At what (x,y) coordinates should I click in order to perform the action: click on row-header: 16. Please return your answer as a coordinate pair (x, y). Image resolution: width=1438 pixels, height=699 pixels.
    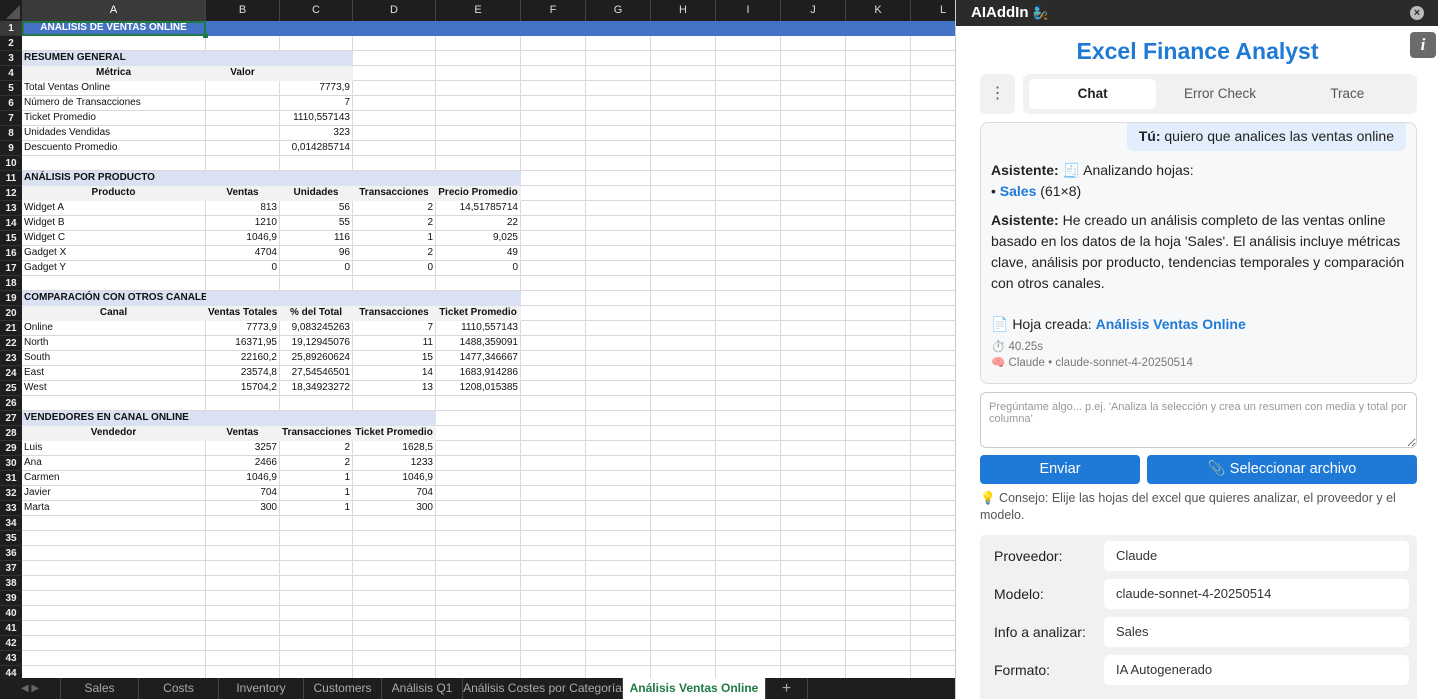
    Looking at the image, I should click on (11, 253).